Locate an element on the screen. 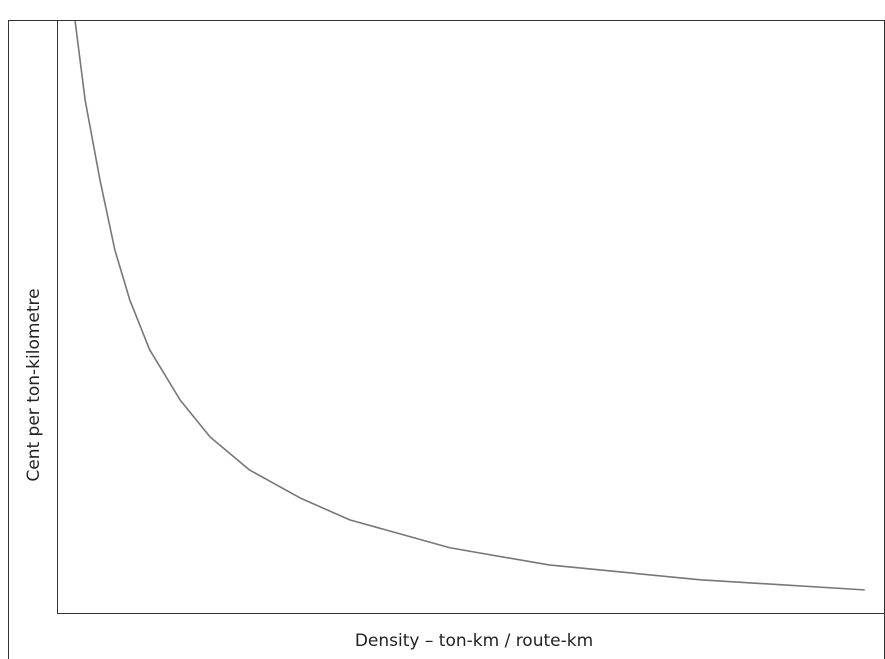 The width and height of the screenshot is (885, 659). x-axis-label: Density – ton-km / route-km is located at coordinates (474, 641).